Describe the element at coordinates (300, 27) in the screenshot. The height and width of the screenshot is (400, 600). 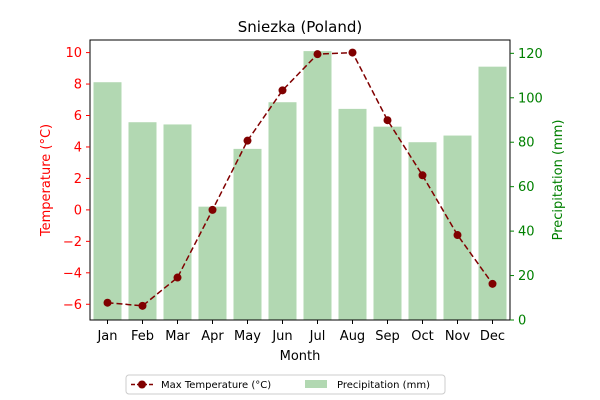
I see `chart-title: Sniezka (Poland)` at that location.